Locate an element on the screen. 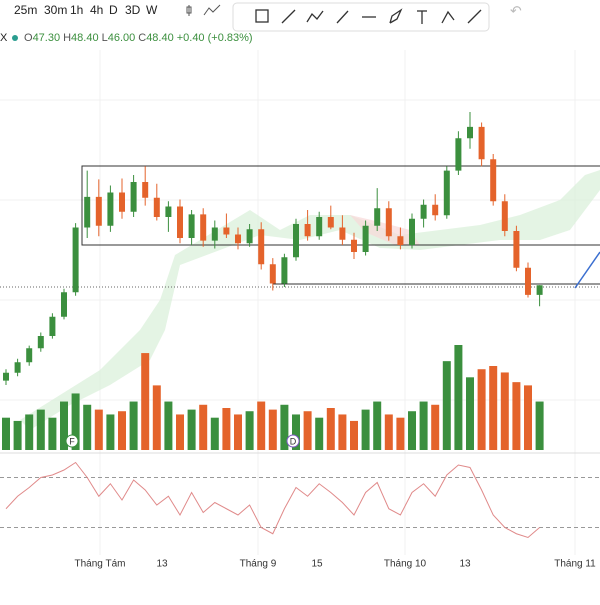 The image size is (600, 605). rsi-line is located at coordinates (272, 500).